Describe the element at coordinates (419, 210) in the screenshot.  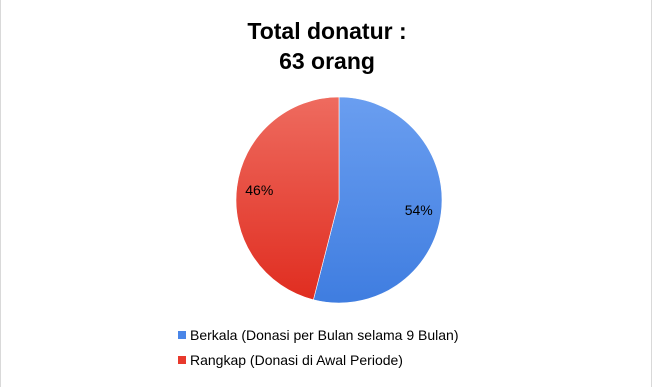
I see `slice-label-berkala: 54%` at that location.